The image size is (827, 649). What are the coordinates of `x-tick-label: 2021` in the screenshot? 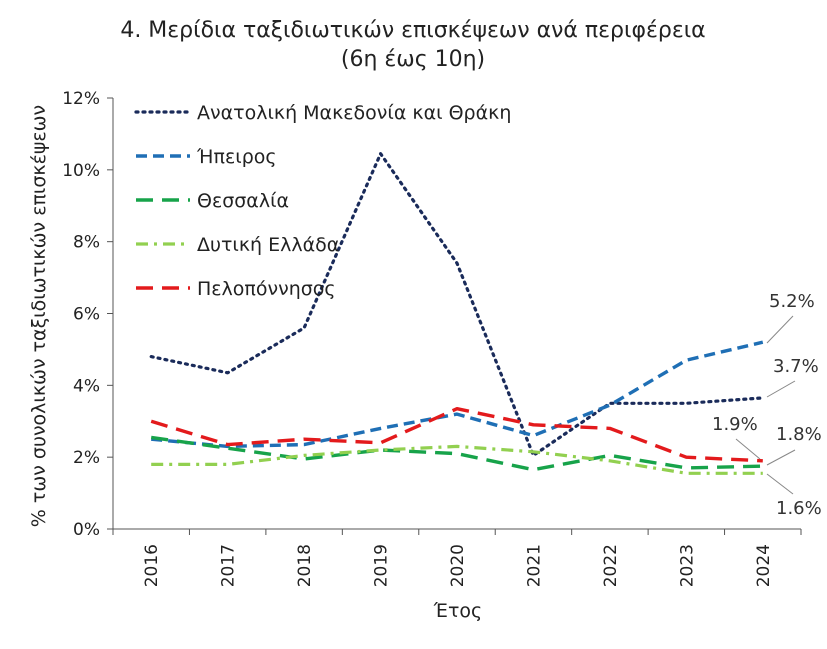 It's located at (534, 565).